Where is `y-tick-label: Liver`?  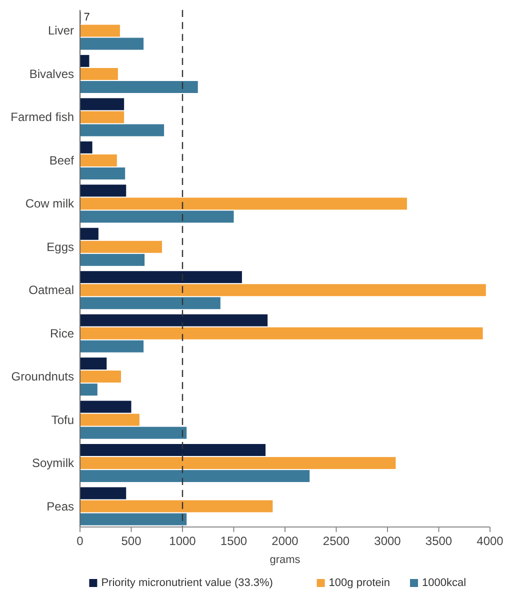 y-tick-label: Liver is located at coordinates (61, 31).